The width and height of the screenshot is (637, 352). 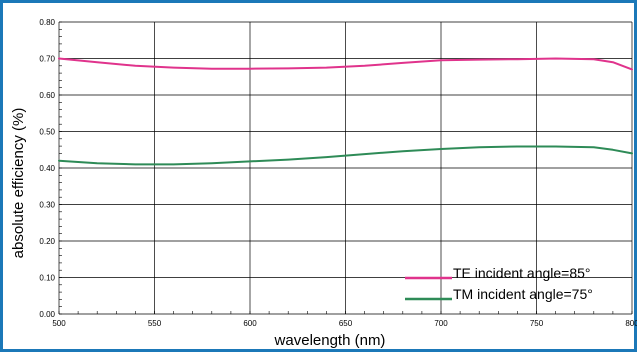 I want to click on y-axis-title: absolute efficiency (%), so click(x=18, y=183).